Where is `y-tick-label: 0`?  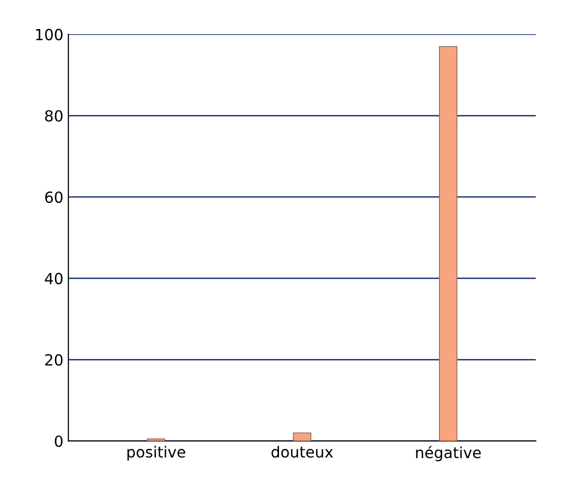
y-tick-label: 0 is located at coordinates (58, 441).